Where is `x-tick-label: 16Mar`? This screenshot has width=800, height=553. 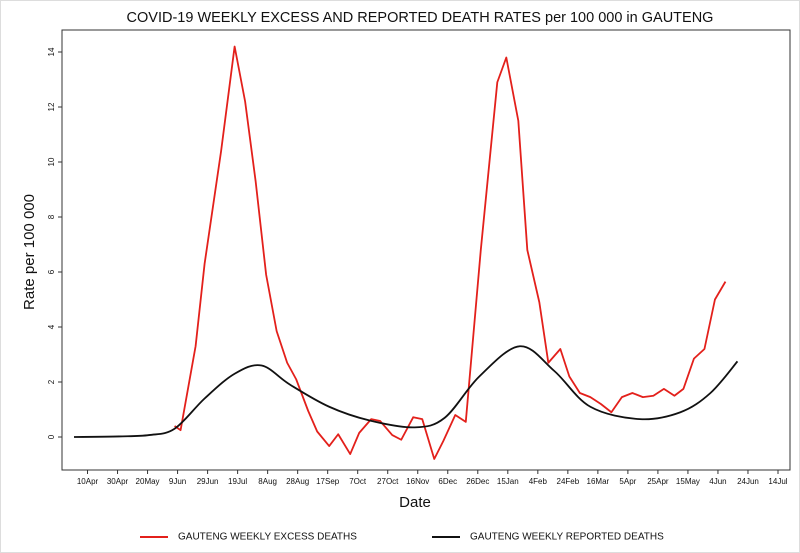
x-tick-label: 16Mar is located at coordinates (598, 481).